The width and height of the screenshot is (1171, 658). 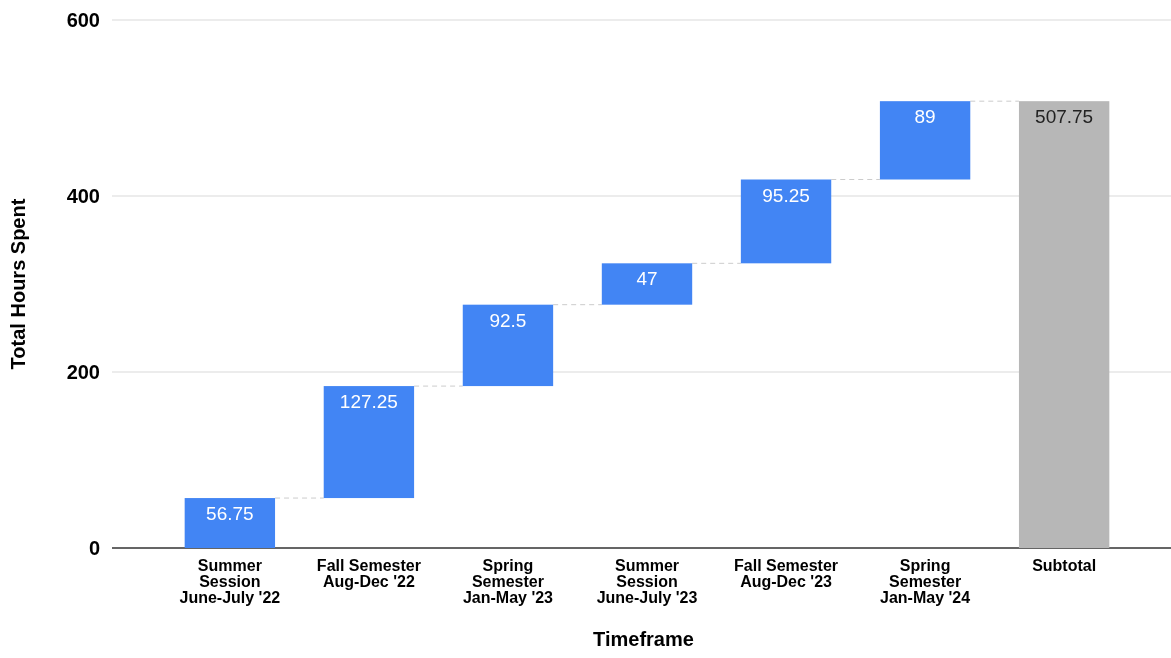 What do you see at coordinates (368, 573) in the screenshot?
I see `x-tick-label: Fall Semester Aug-Dec '22` at bounding box center [368, 573].